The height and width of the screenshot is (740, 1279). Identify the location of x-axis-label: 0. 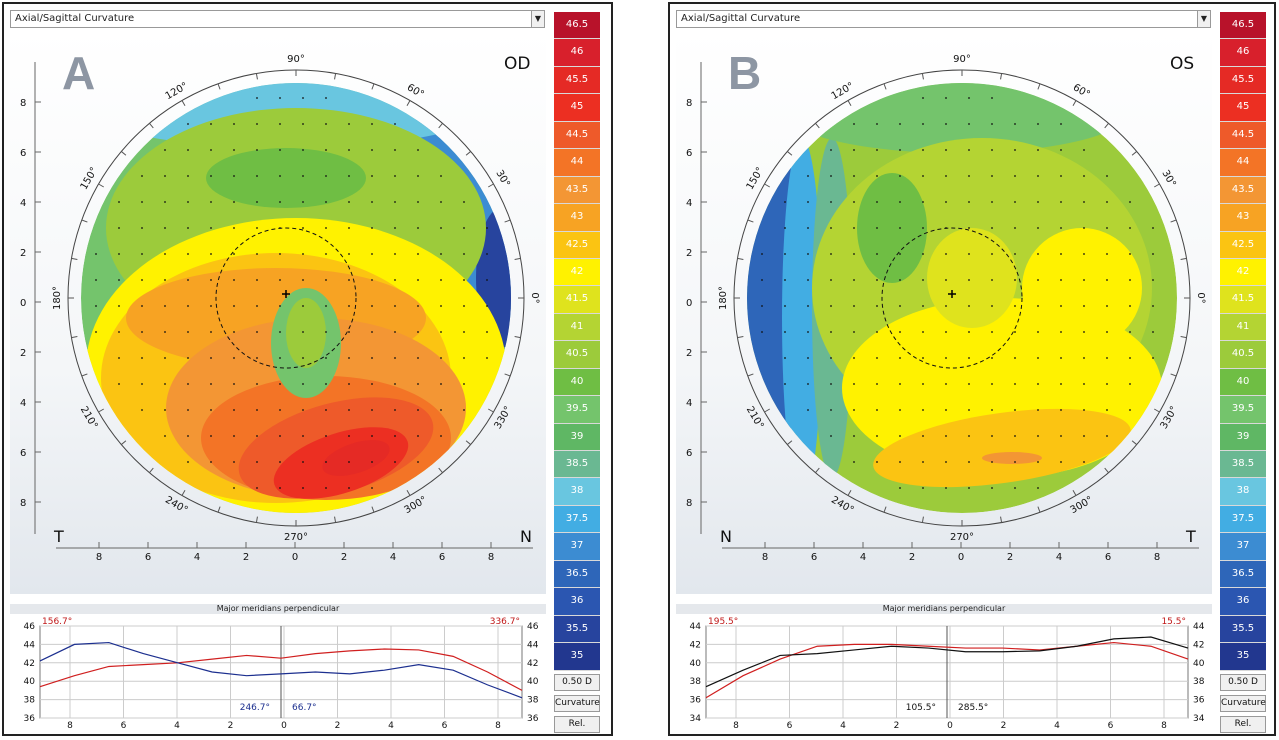
(961, 556).